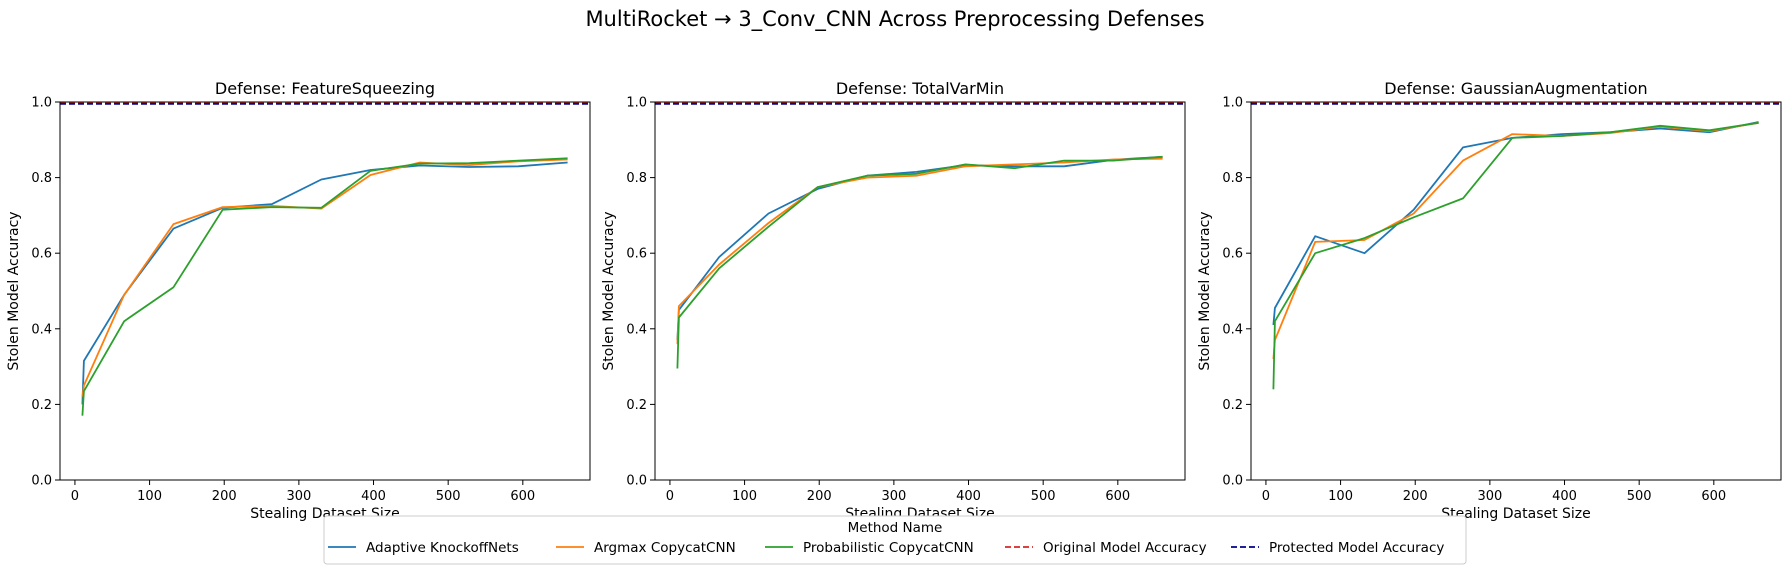 This screenshot has width=1790, height=571. What do you see at coordinates (325, 88) in the screenshot?
I see `panel-title: Defense: FeatureSqueezing` at bounding box center [325, 88].